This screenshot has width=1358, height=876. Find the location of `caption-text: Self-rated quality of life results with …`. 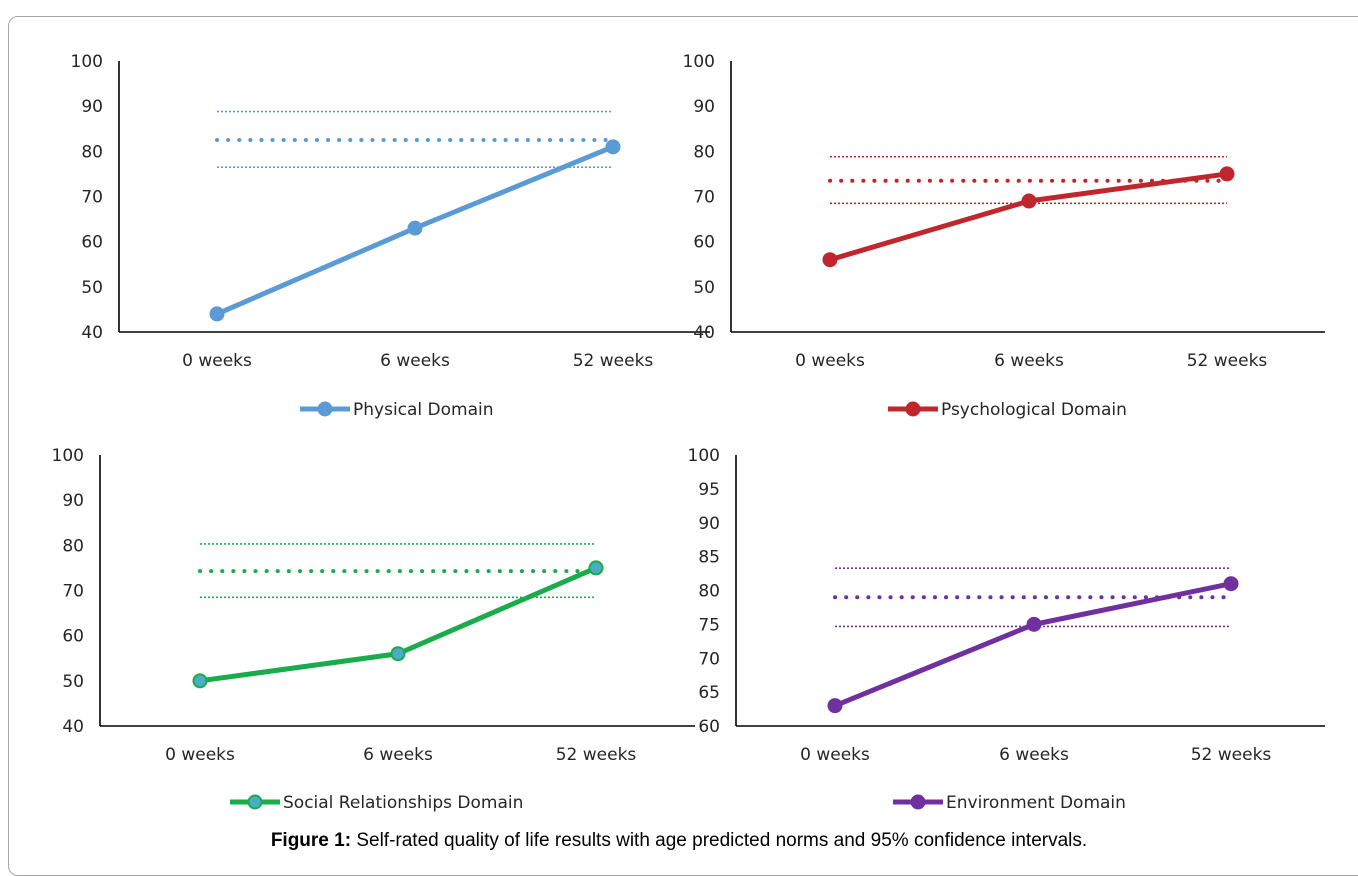

caption-text: Self-rated quality of life results with … is located at coordinates (719, 840).